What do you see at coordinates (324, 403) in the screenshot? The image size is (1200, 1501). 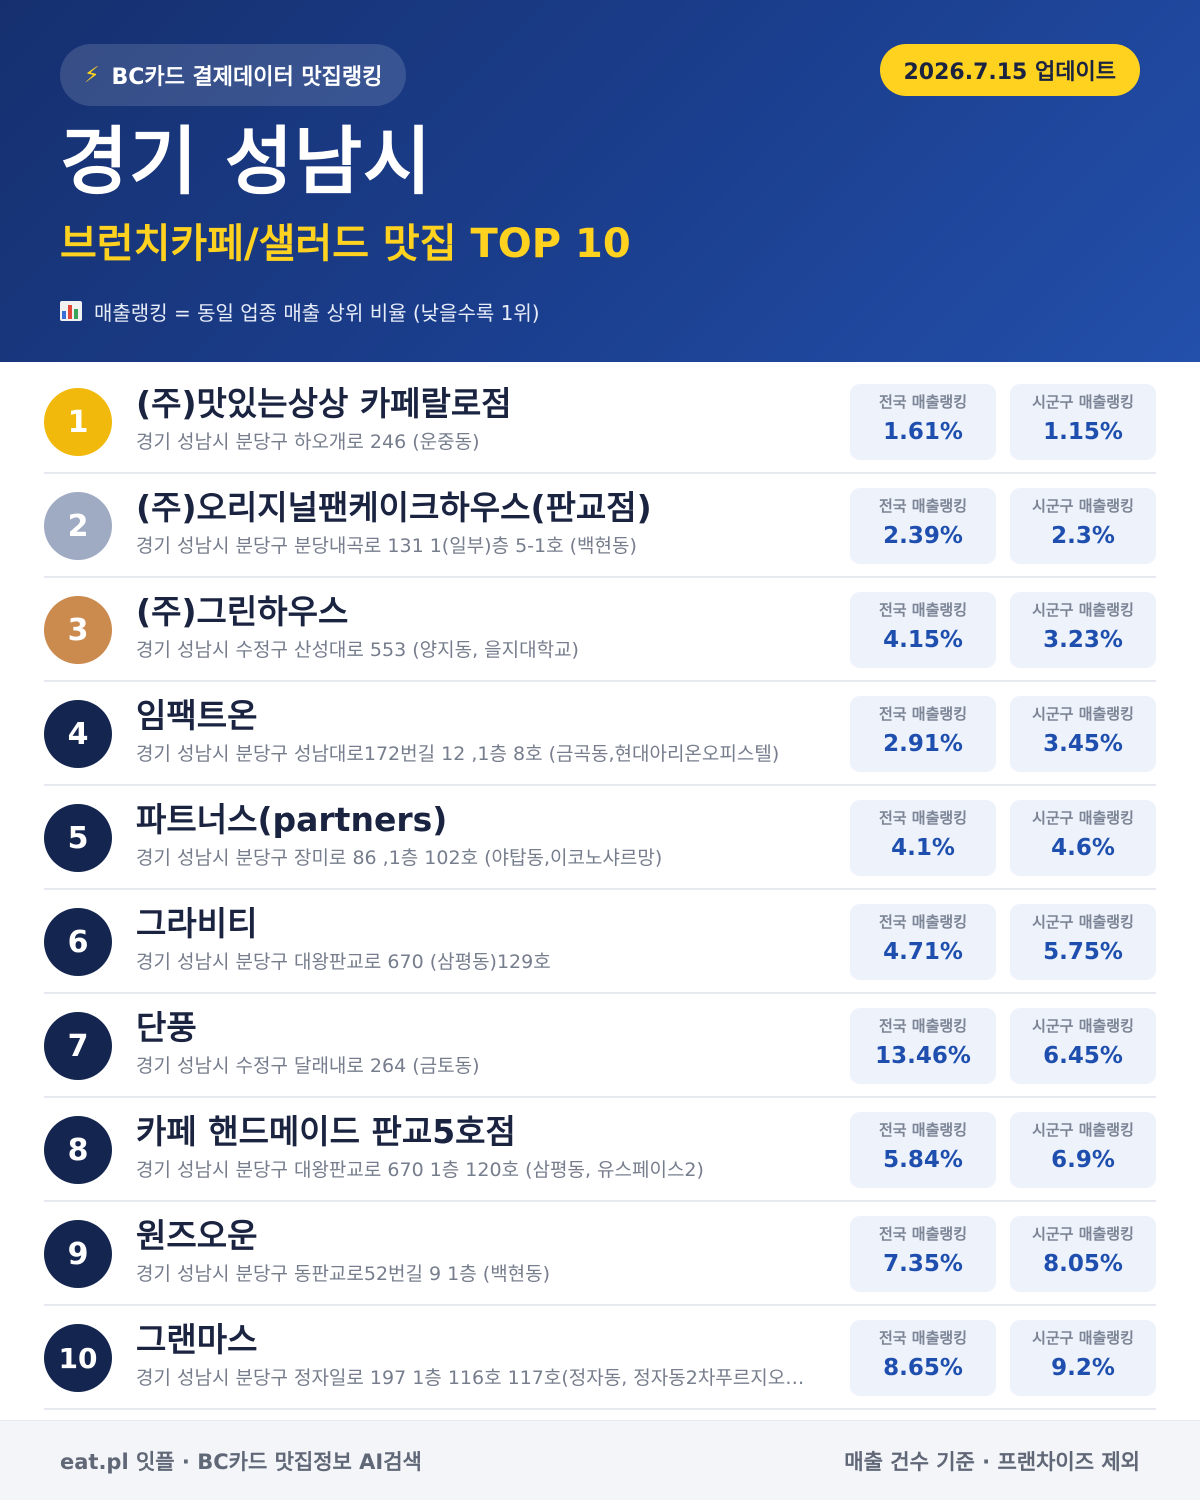 I see `restaurant-name: (주)맛있는상상 카페랄로점` at bounding box center [324, 403].